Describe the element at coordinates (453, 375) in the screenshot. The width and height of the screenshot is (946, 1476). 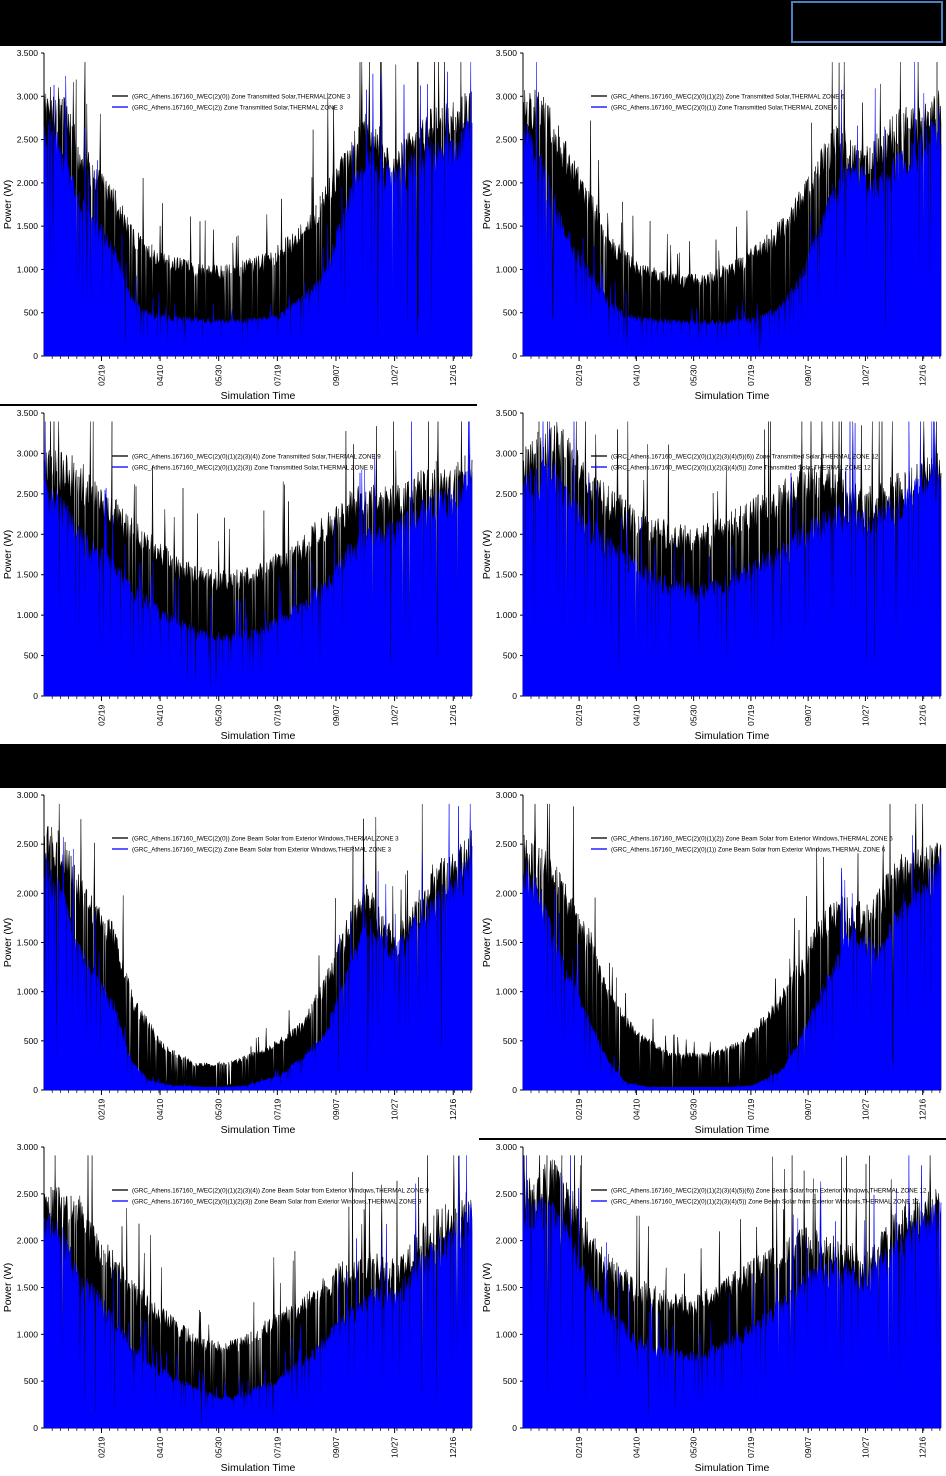
I see `x-tick-label: 12/16` at that location.